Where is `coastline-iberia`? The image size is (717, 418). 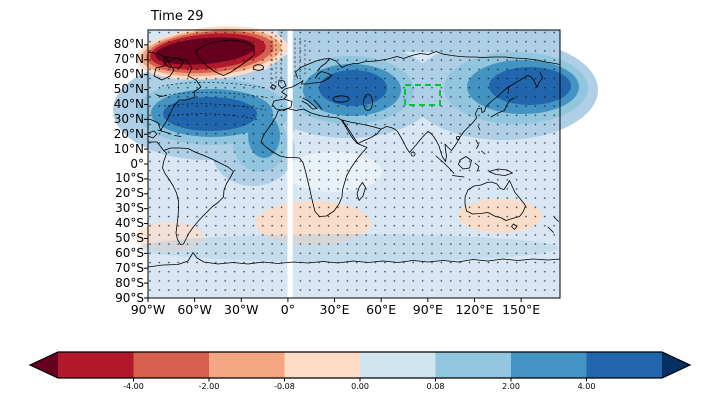 coastline-iberia is located at coordinates (282, 104).